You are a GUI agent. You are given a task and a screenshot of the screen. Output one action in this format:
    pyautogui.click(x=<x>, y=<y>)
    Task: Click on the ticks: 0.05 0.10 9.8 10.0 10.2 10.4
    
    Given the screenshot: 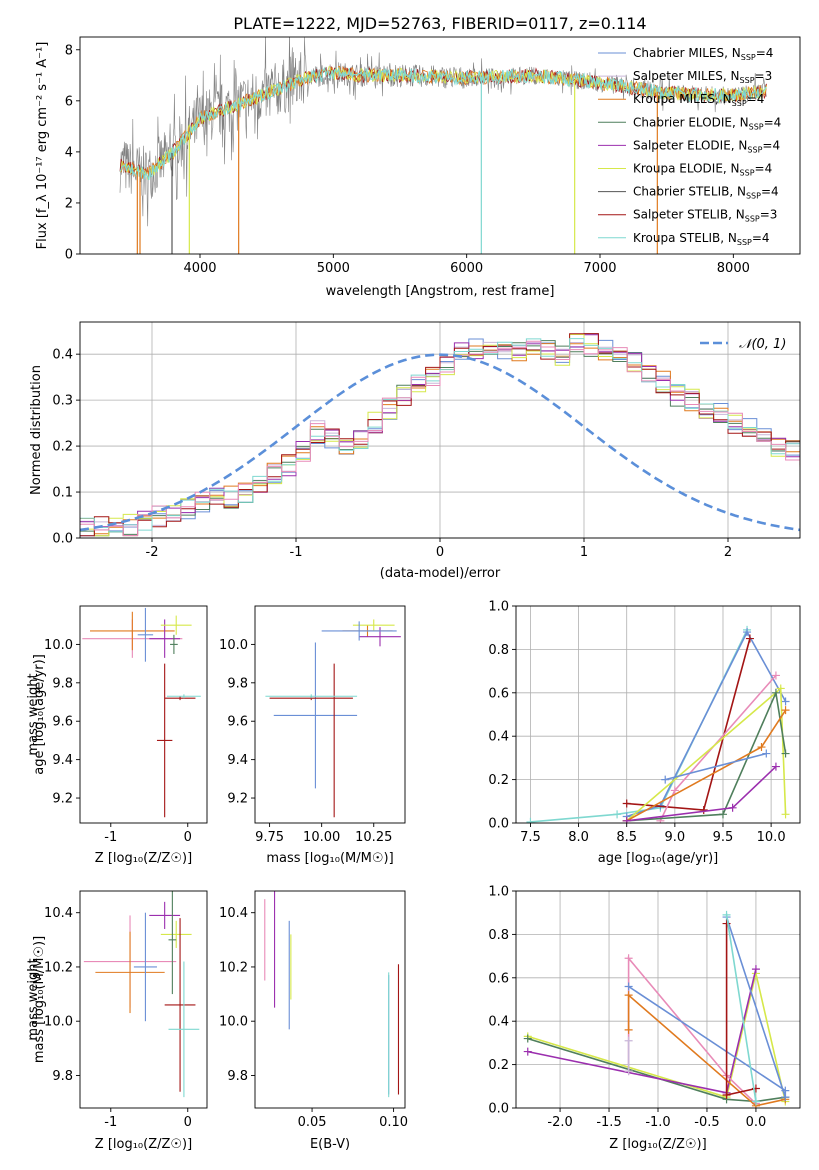 What is the action you would take?
    pyautogui.click(x=313, y=1018)
    